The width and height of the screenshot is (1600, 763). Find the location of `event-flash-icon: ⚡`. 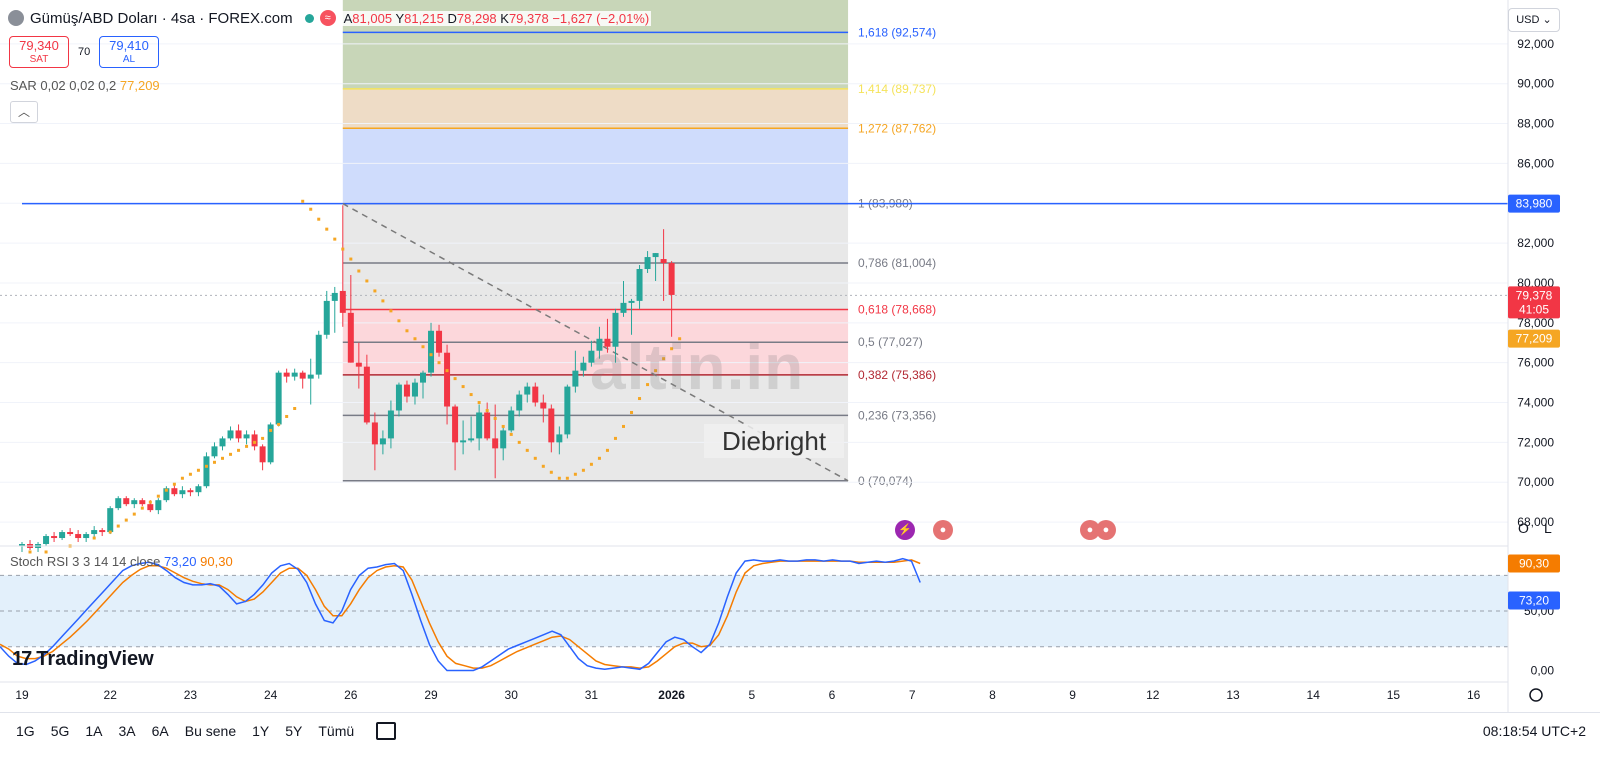

event-flash-icon: ⚡ is located at coordinates (905, 530).